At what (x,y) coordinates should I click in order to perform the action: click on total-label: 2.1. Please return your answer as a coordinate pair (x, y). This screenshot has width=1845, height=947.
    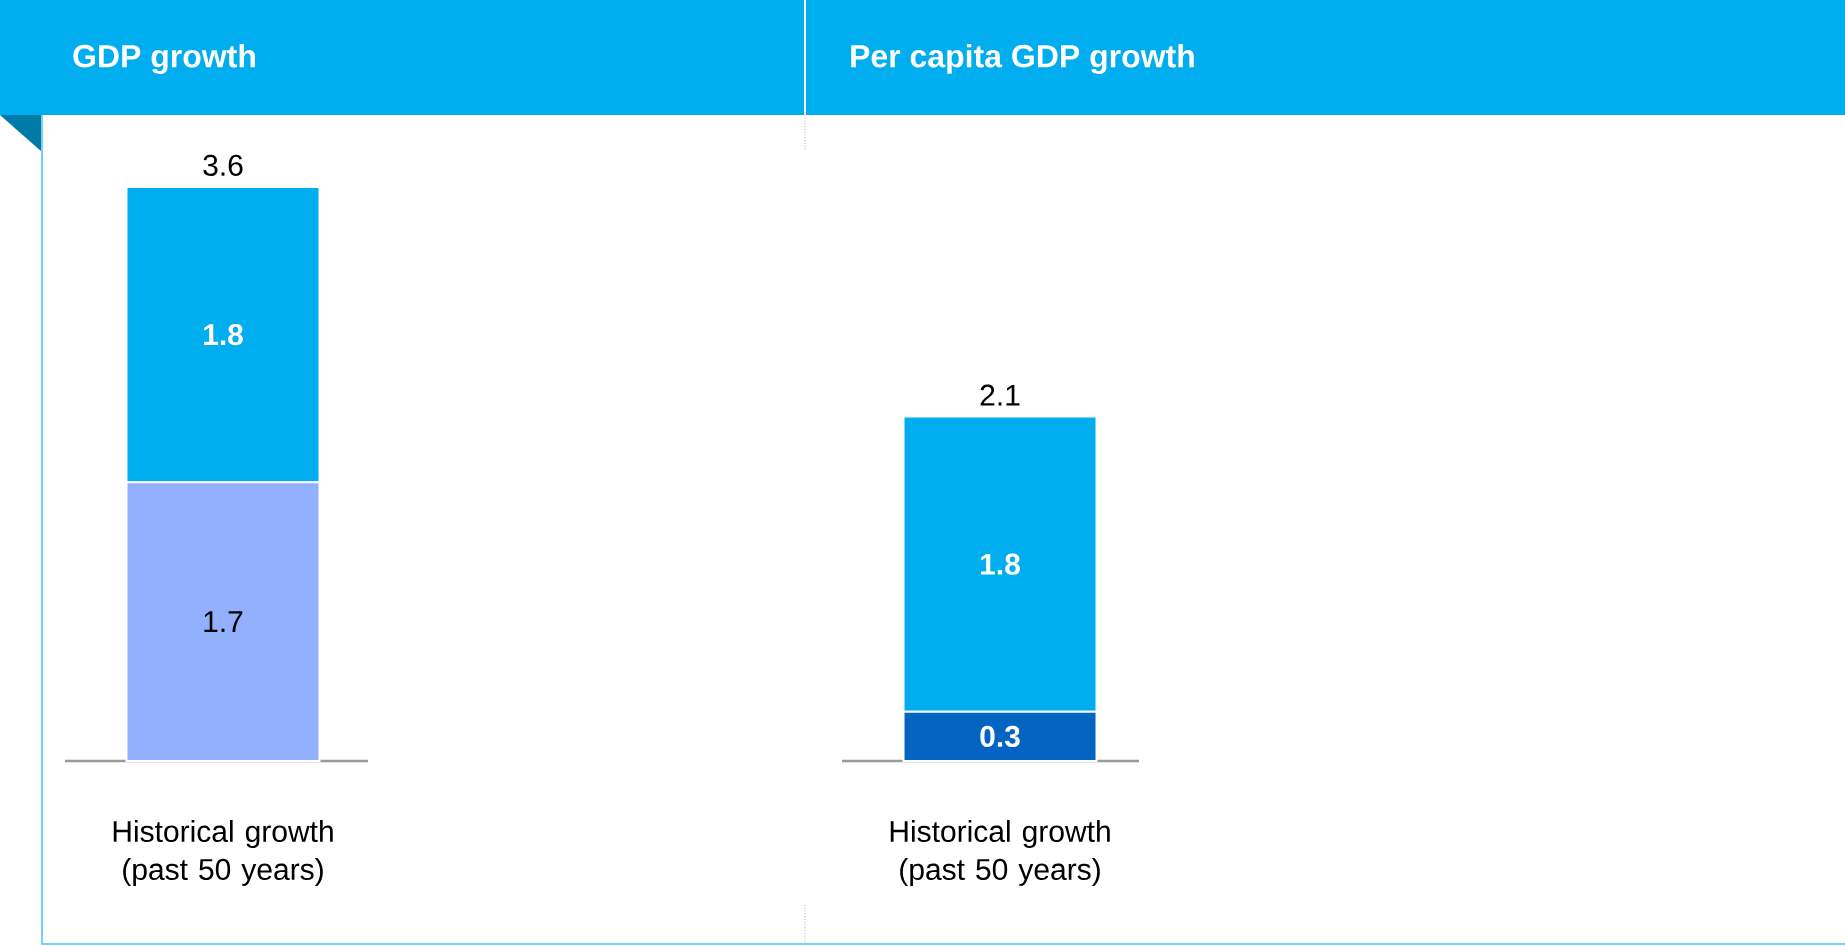
    Looking at the image, I should click on (1000, 395).